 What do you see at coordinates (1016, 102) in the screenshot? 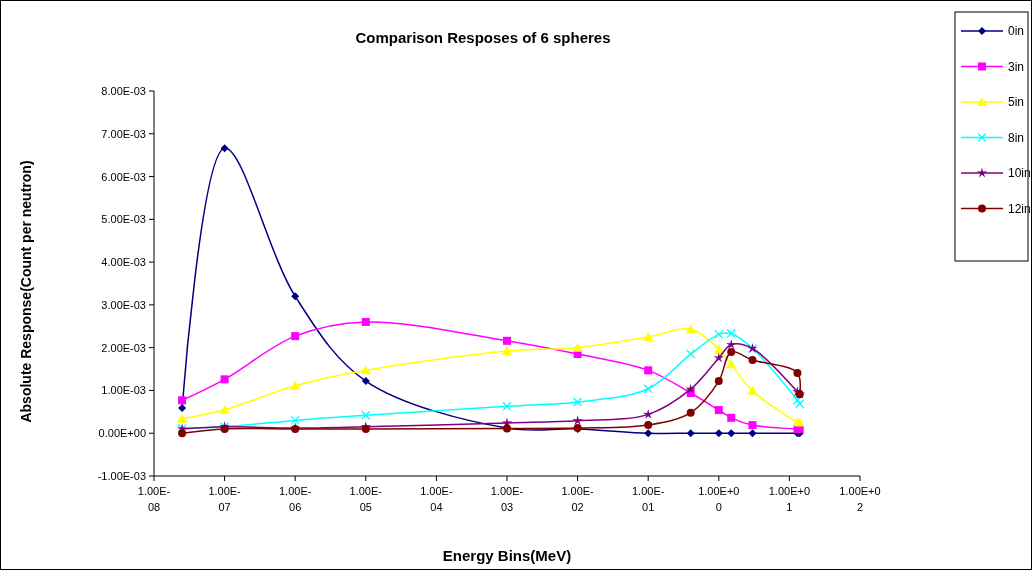
I see `legend-label: 5in` at bounding box center [1016, 102].